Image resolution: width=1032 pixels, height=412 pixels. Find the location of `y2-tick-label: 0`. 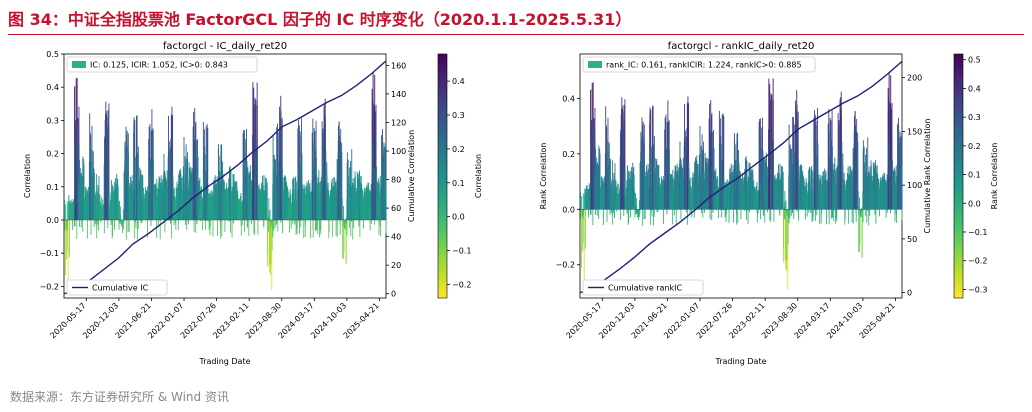

y2-tick-label: 0 is located at coordinates (393, 294).